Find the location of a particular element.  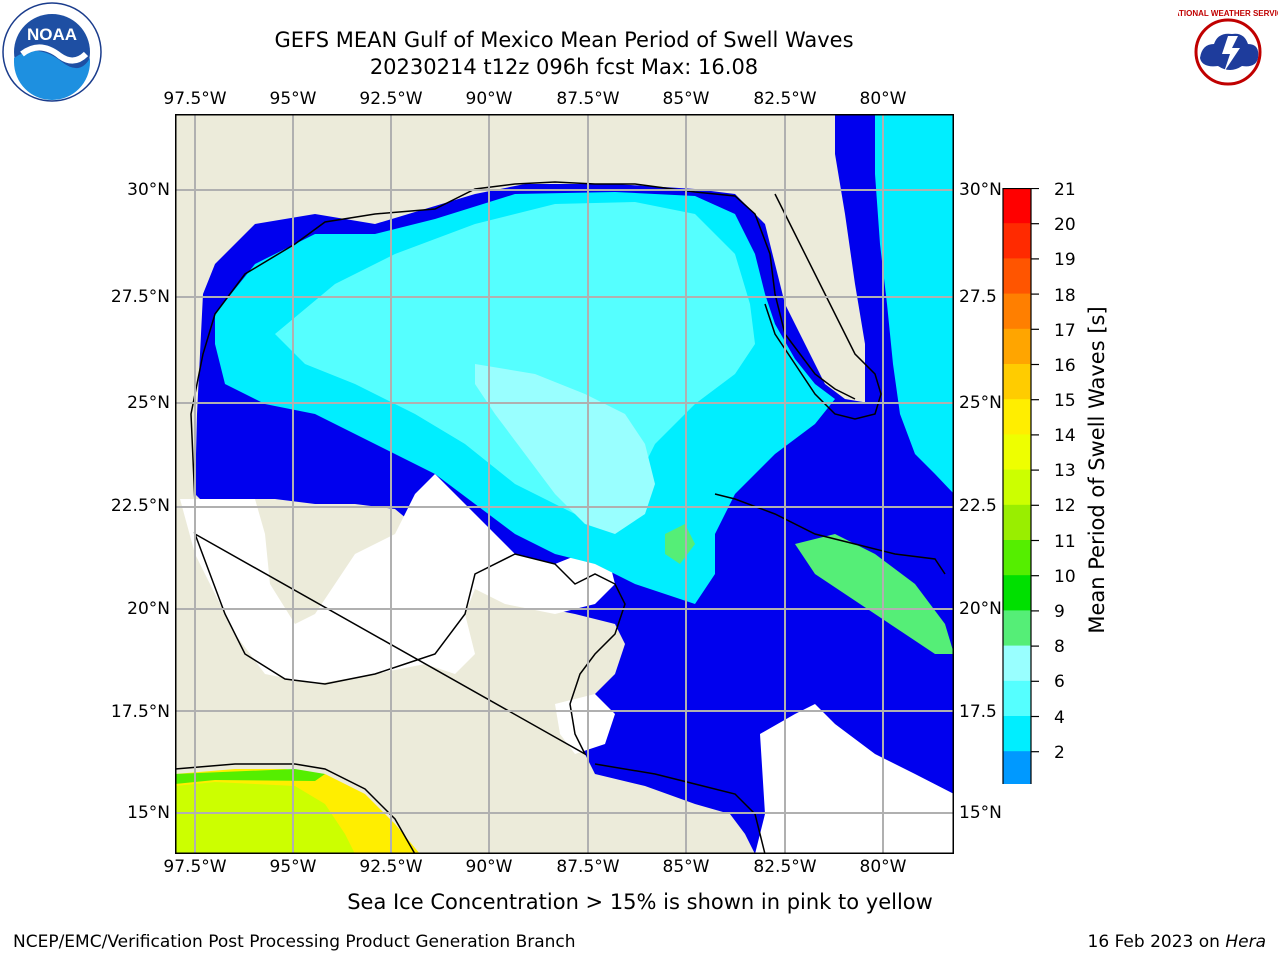

masked-caribbean is located at coordinates (854, 779).